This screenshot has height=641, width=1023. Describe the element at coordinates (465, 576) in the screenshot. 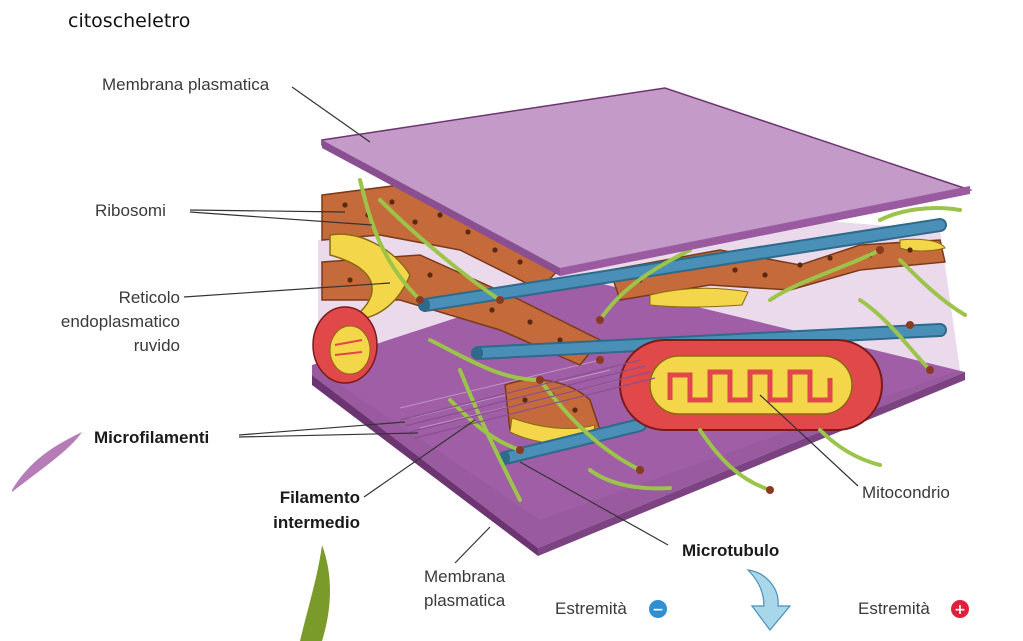

I see `label-membrana-bottom-line1: Membrana` at that location.